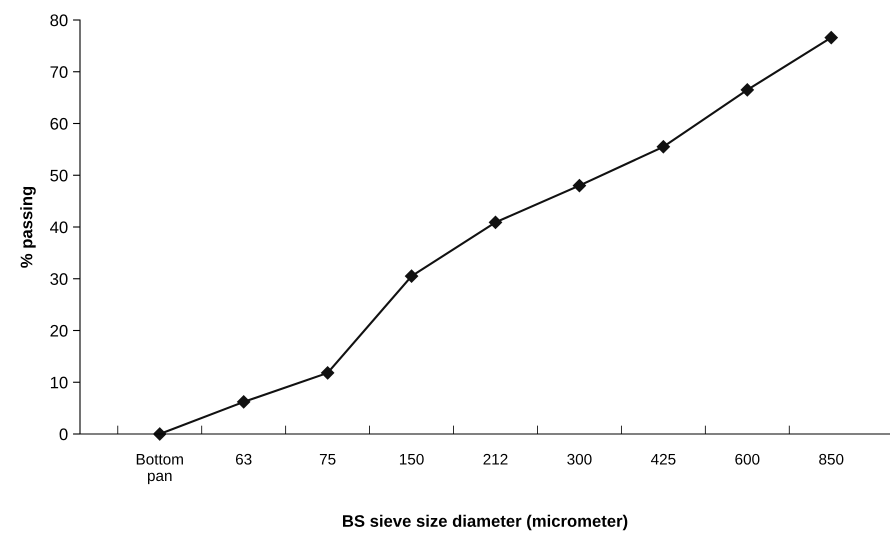  What do you see at coordinates (412, 459) in the screenshot?
I see `x-tick-label: 150` at bounding box center [412, 459].